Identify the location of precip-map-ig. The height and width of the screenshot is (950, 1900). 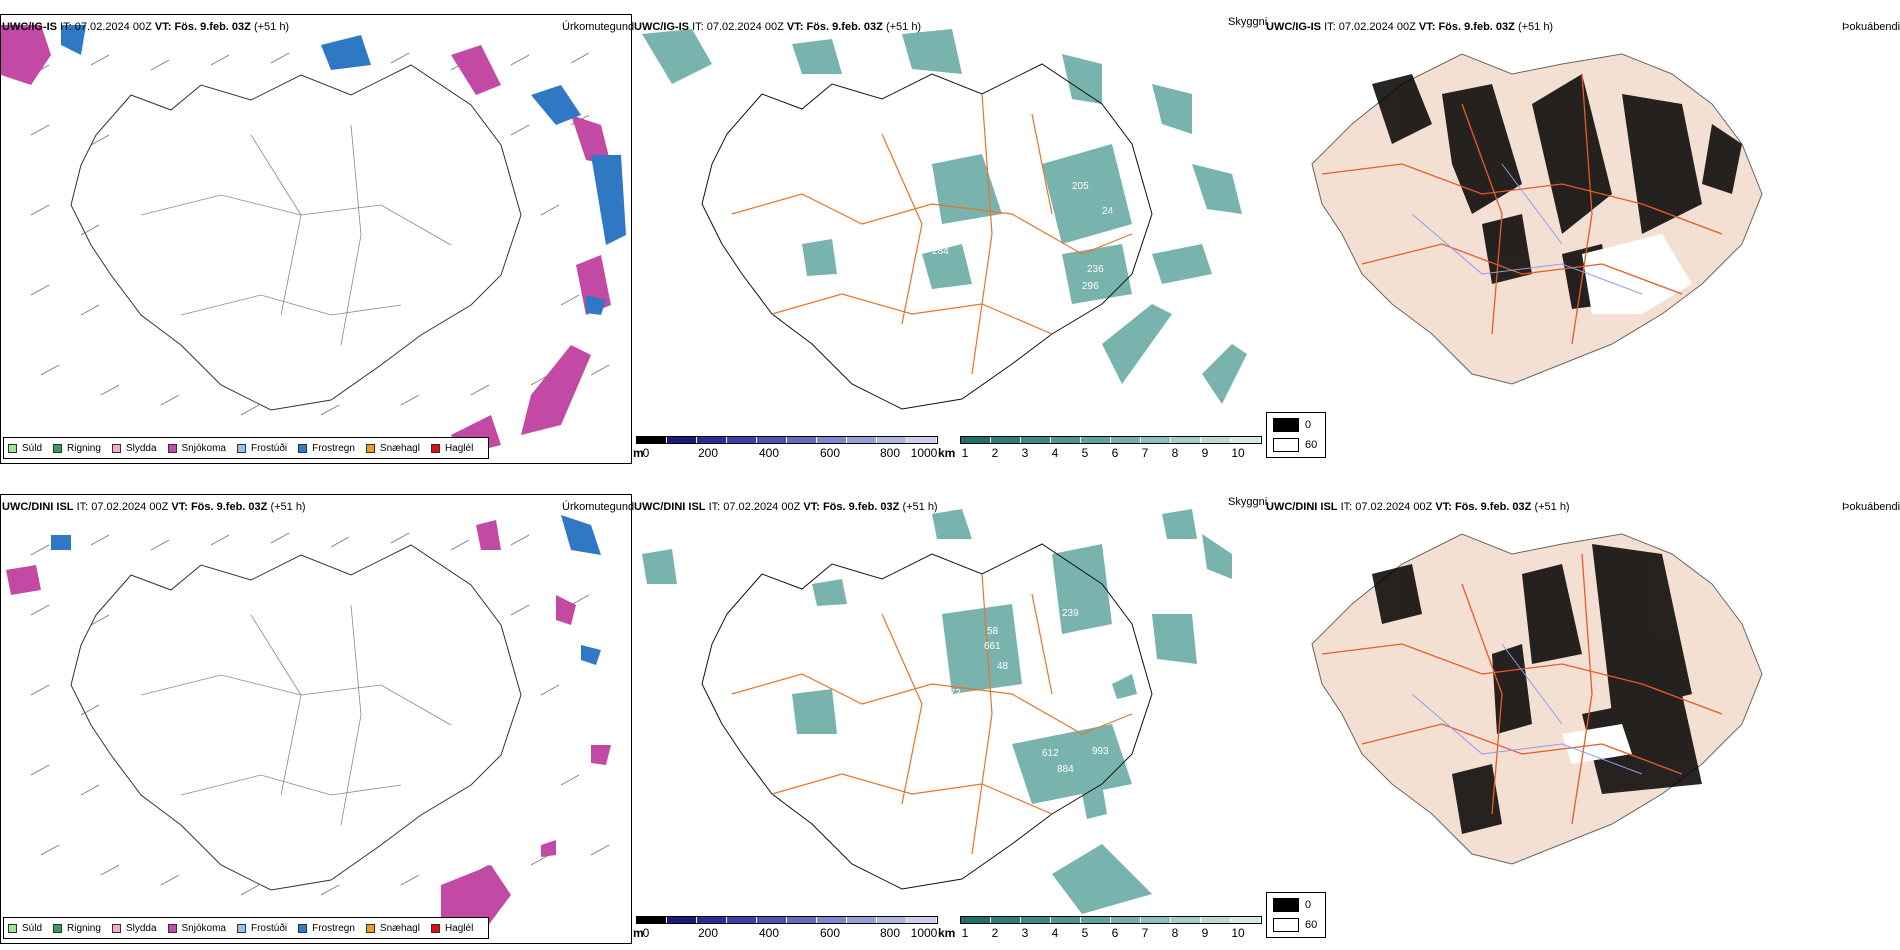
(313, 240).